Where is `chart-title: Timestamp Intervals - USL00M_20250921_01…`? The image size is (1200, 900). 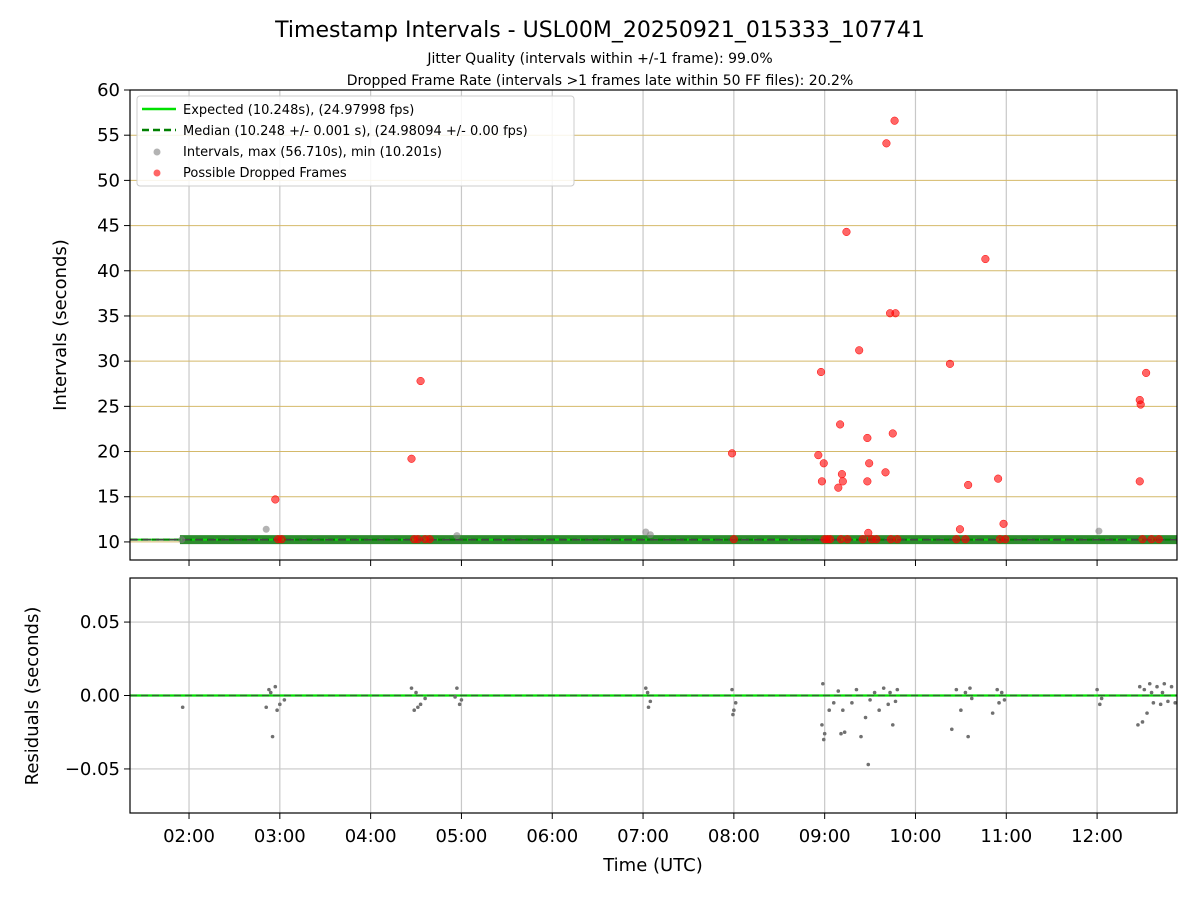
chart-title: Timestamp Intervals - USL00M_20250921_01… is located at coordinates (599, 30).